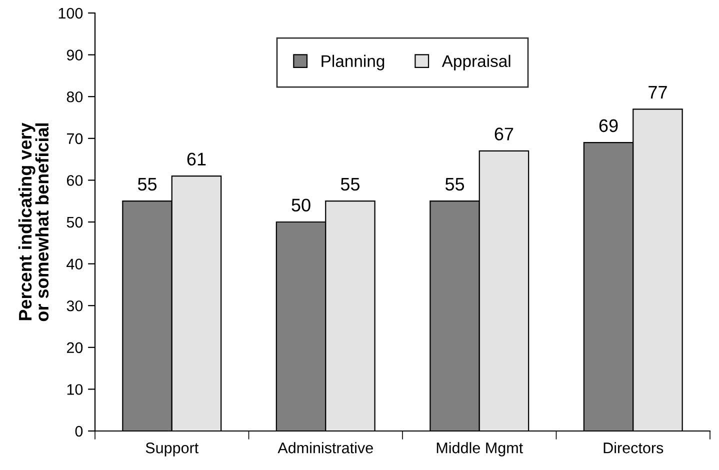 This screenshot has height=470, width=719. I want to click on y-tick-label: 100, so click(70, 13).